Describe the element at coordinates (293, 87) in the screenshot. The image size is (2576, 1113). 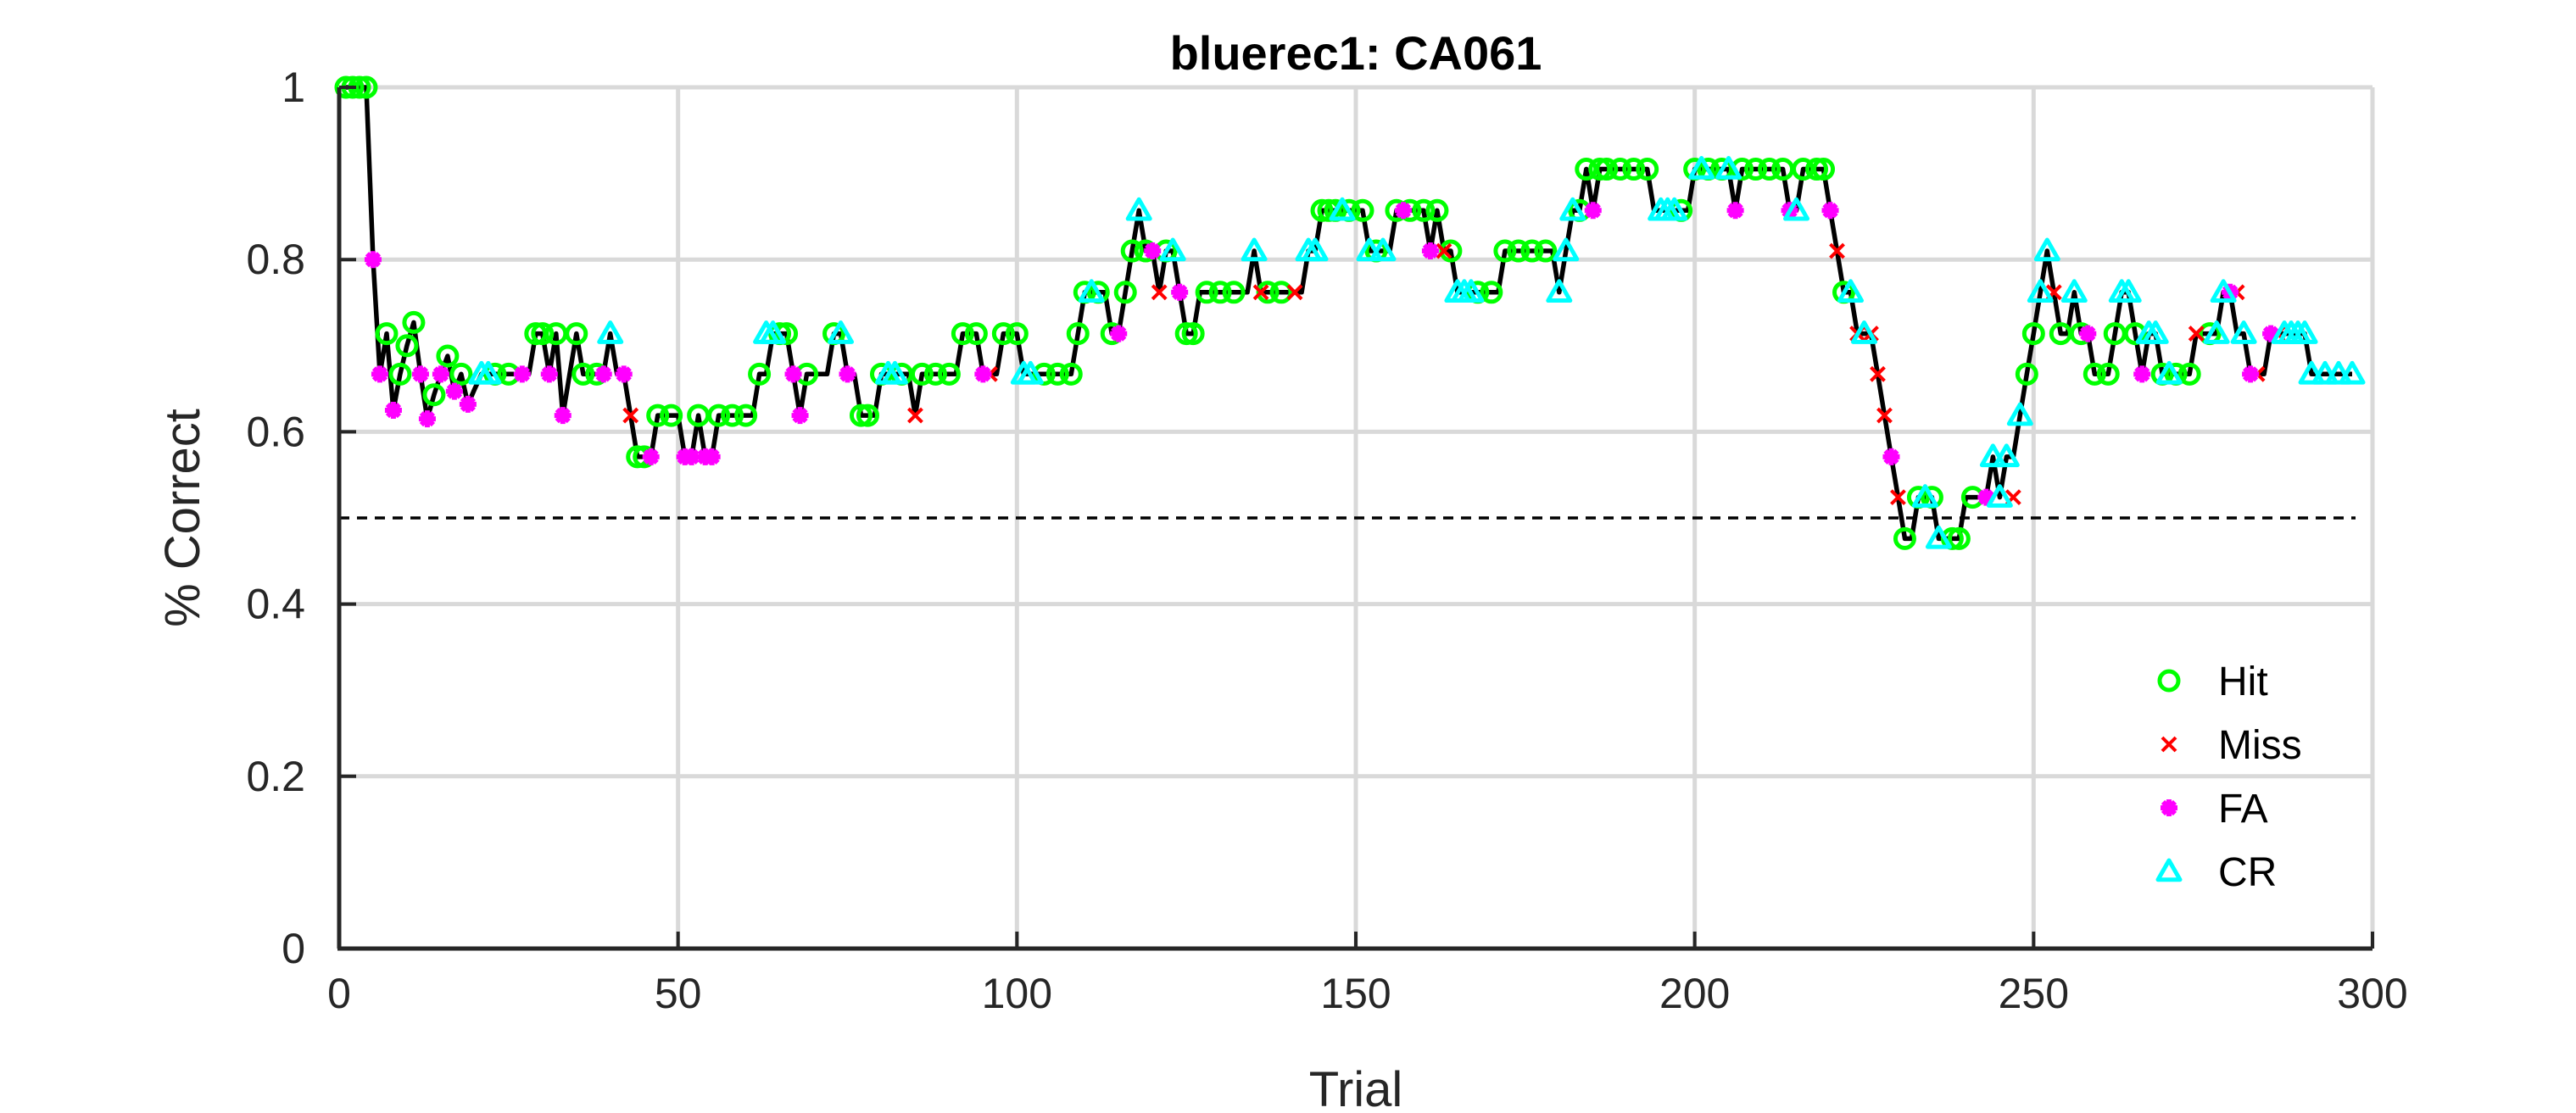
I see `y-tick-label-5: 1` at that location.